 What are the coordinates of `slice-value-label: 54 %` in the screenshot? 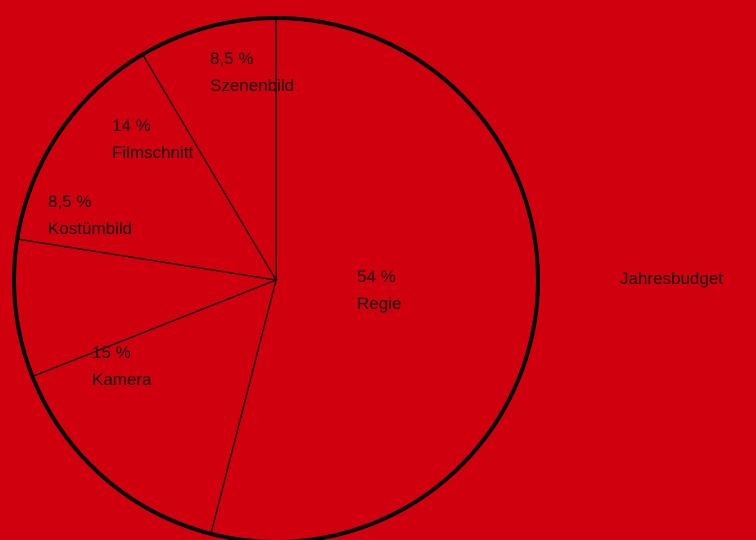 It's located at (376, 276).